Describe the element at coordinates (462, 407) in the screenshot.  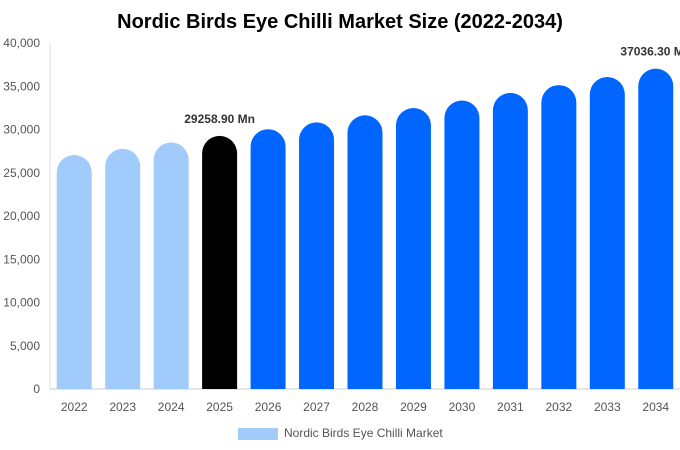
I see `x-tick-label: 2030` at that location.